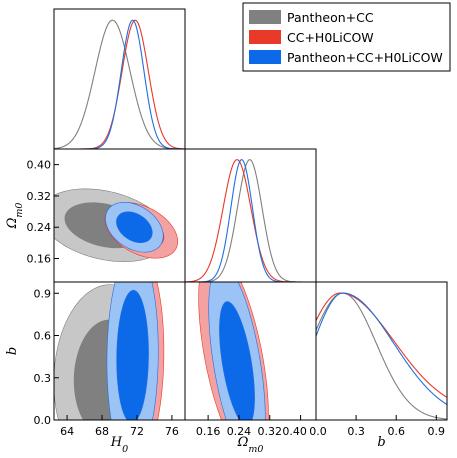  What do you see at coordinates (318, 431) in the screenshot?
I see `x-tick-label-b: 0.0` at bounding box center [318, 431].